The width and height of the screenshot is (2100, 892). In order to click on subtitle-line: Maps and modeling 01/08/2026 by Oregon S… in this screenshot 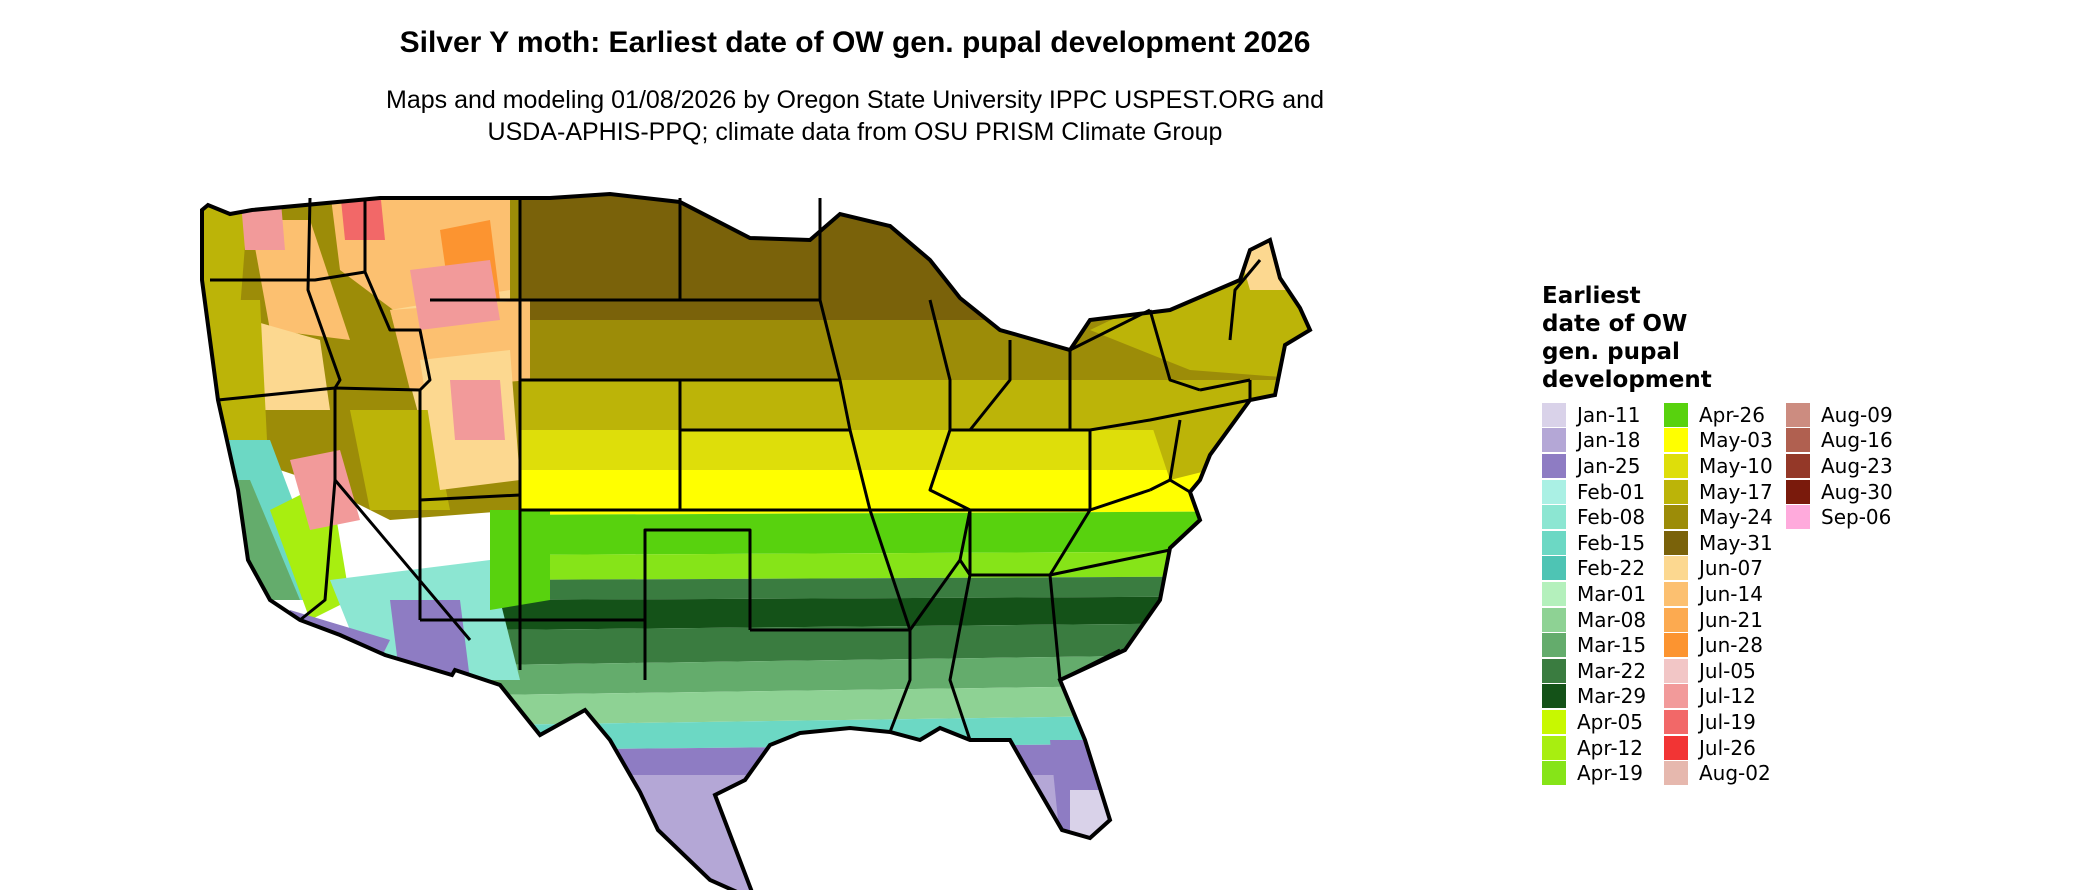, I will do `click(855, 100)`.